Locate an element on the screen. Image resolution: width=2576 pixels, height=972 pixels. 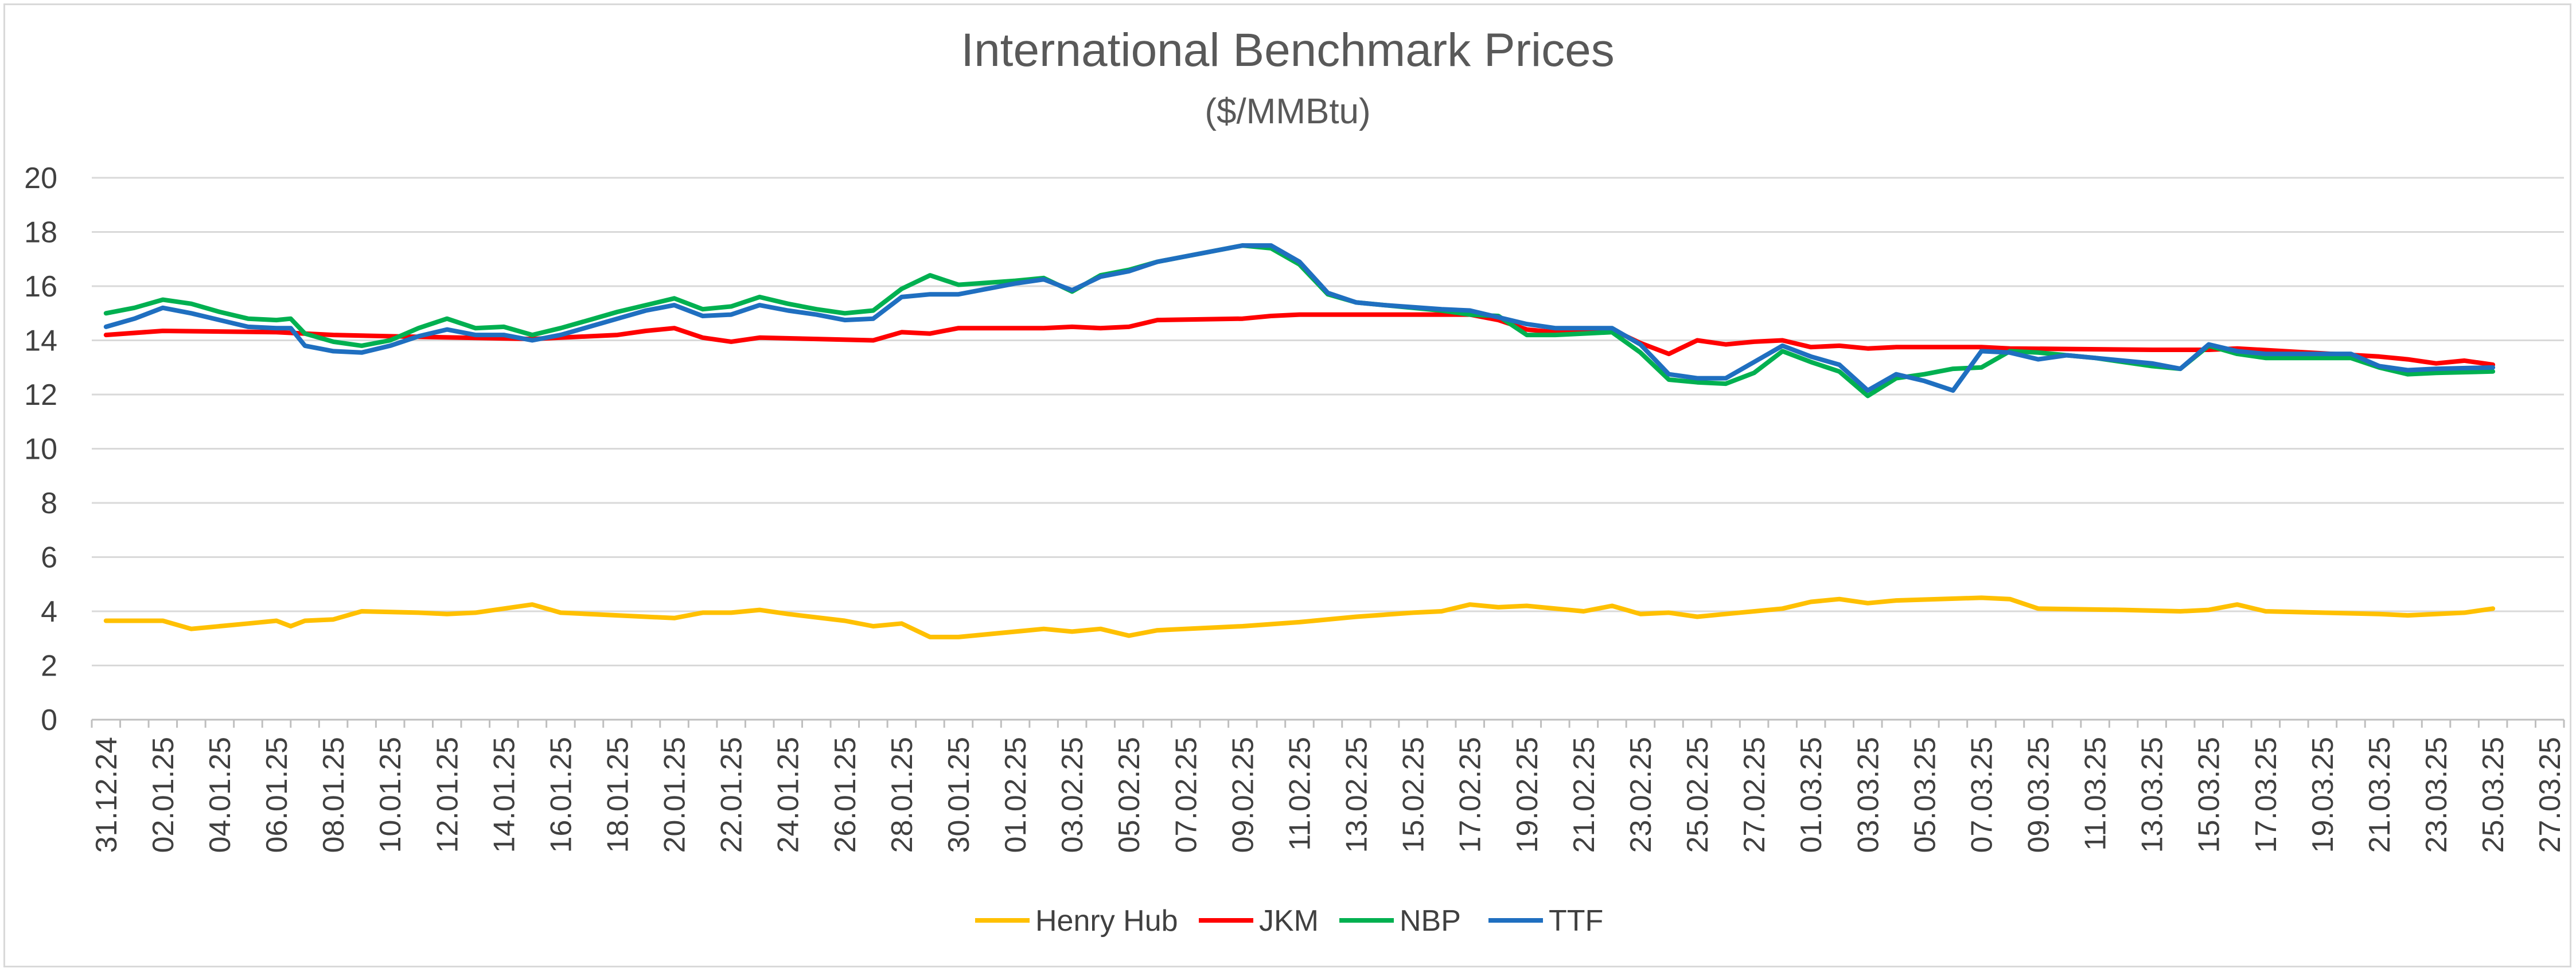
x-tick-label: 13.02.25 is located at coordinates (1357, 795).